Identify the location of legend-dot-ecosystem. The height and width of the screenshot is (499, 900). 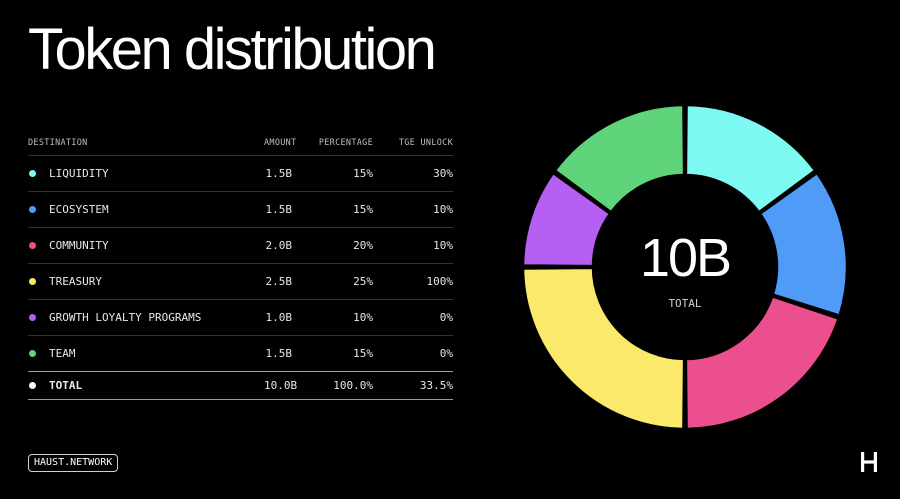
(32, 209).